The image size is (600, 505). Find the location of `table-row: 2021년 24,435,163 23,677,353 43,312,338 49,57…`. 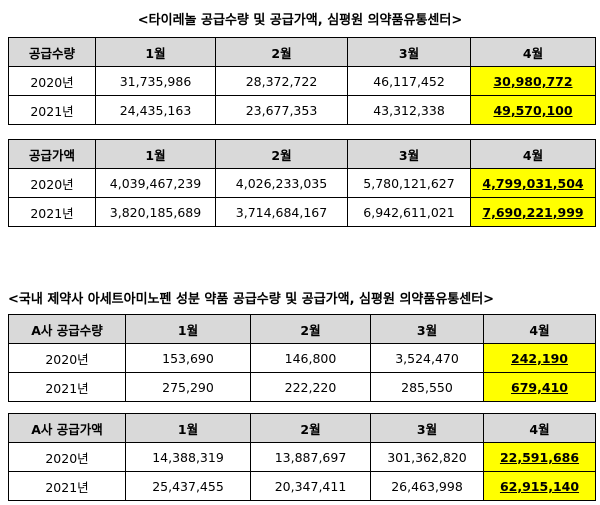

table-row: 2021년 24,435,163 23,677,353 43,312,338 49,57… is located at coordinates (302, 110).